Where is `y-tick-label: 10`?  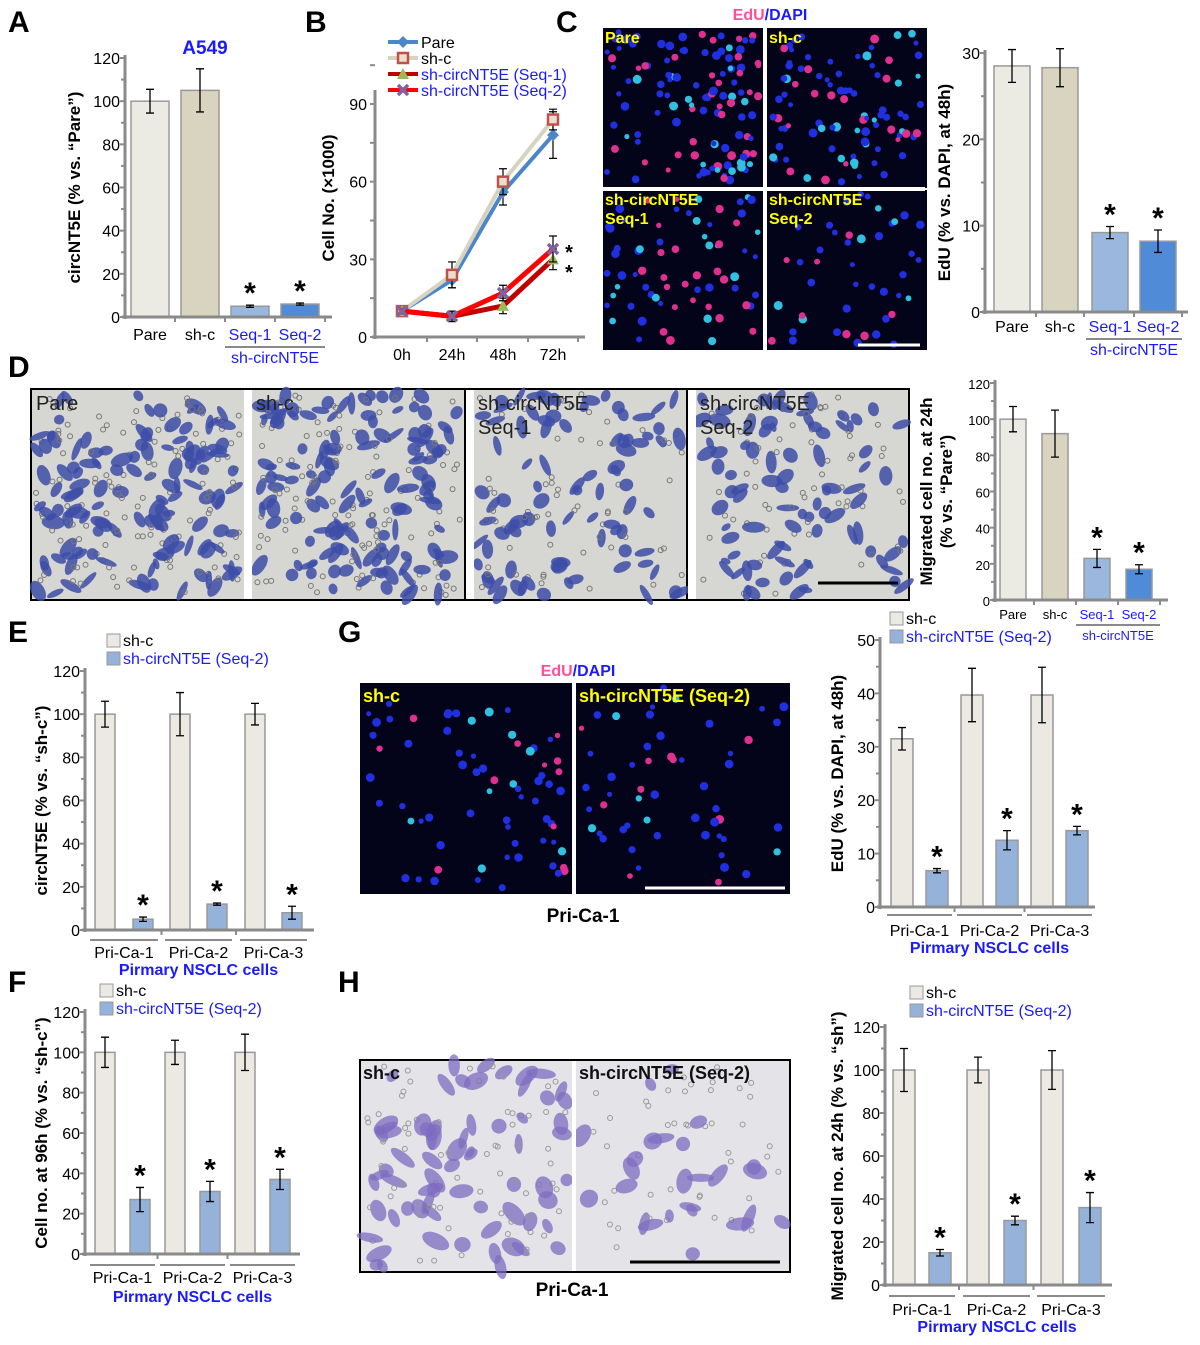
y-tick-label: 10 is located at coordinates (971, 227).